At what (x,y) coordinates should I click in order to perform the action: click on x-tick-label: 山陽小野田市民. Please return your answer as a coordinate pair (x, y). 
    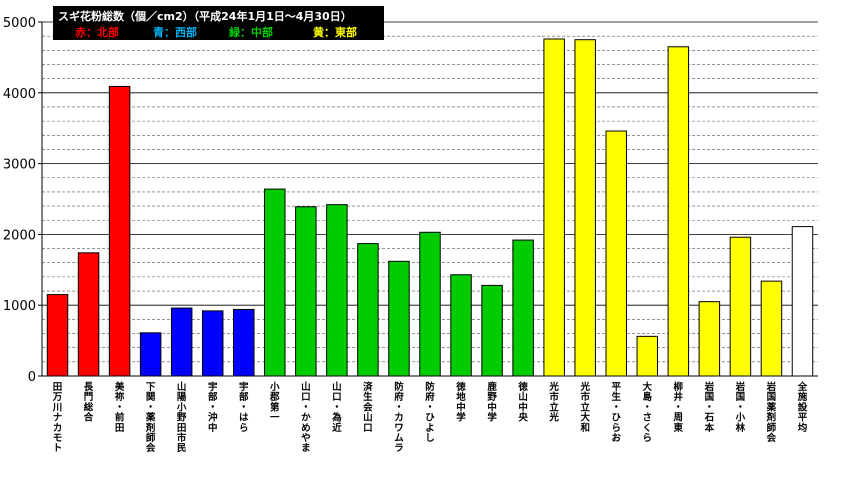
    Looking at the image, I should click on (181, 417).